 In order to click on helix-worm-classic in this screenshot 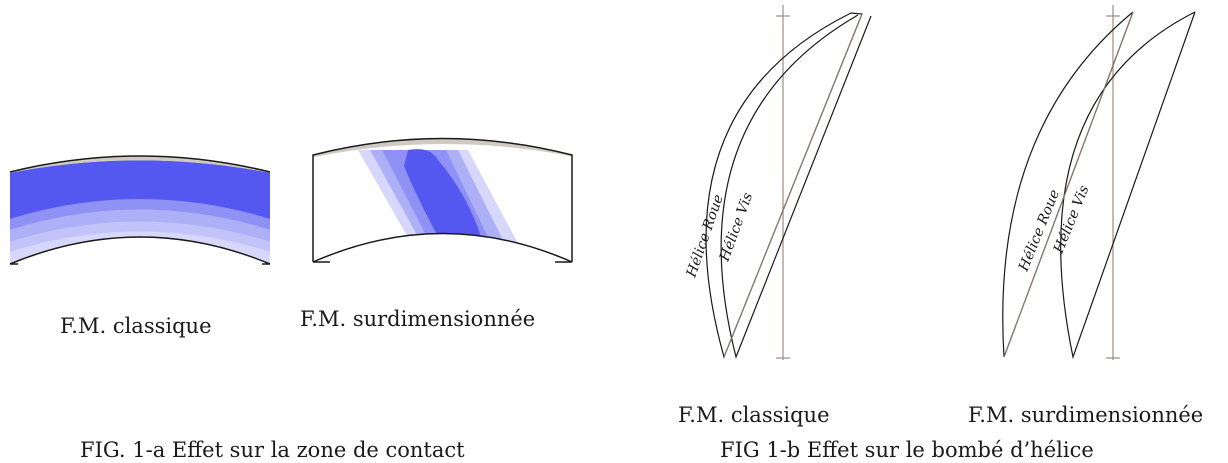, I will do `click(796, 186)`.